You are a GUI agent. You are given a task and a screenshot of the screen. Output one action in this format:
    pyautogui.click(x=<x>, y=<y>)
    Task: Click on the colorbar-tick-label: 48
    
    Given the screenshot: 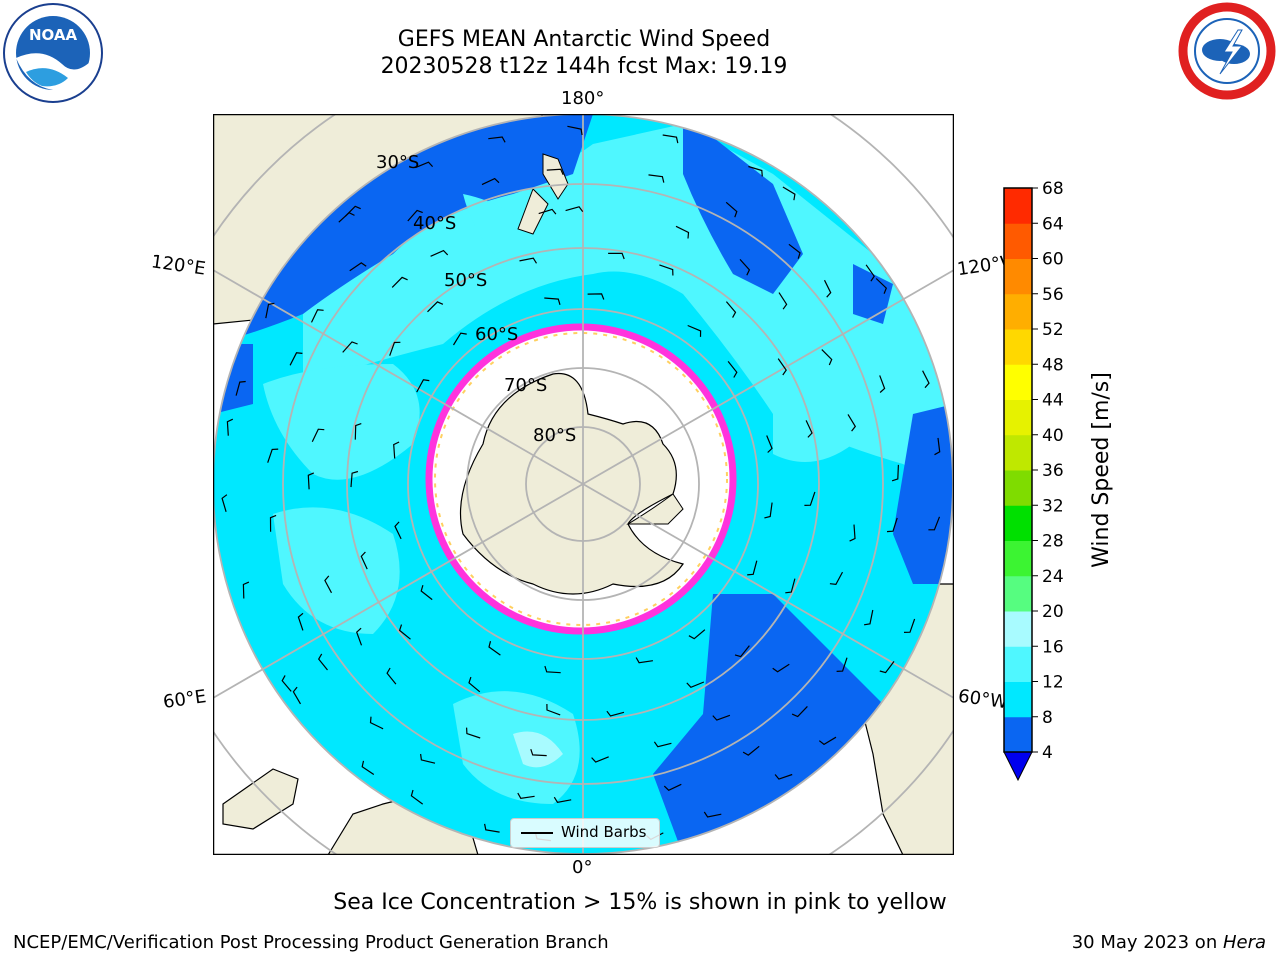 What is the action you would take?
    pyautogui.click(x=1053, y=365)
    